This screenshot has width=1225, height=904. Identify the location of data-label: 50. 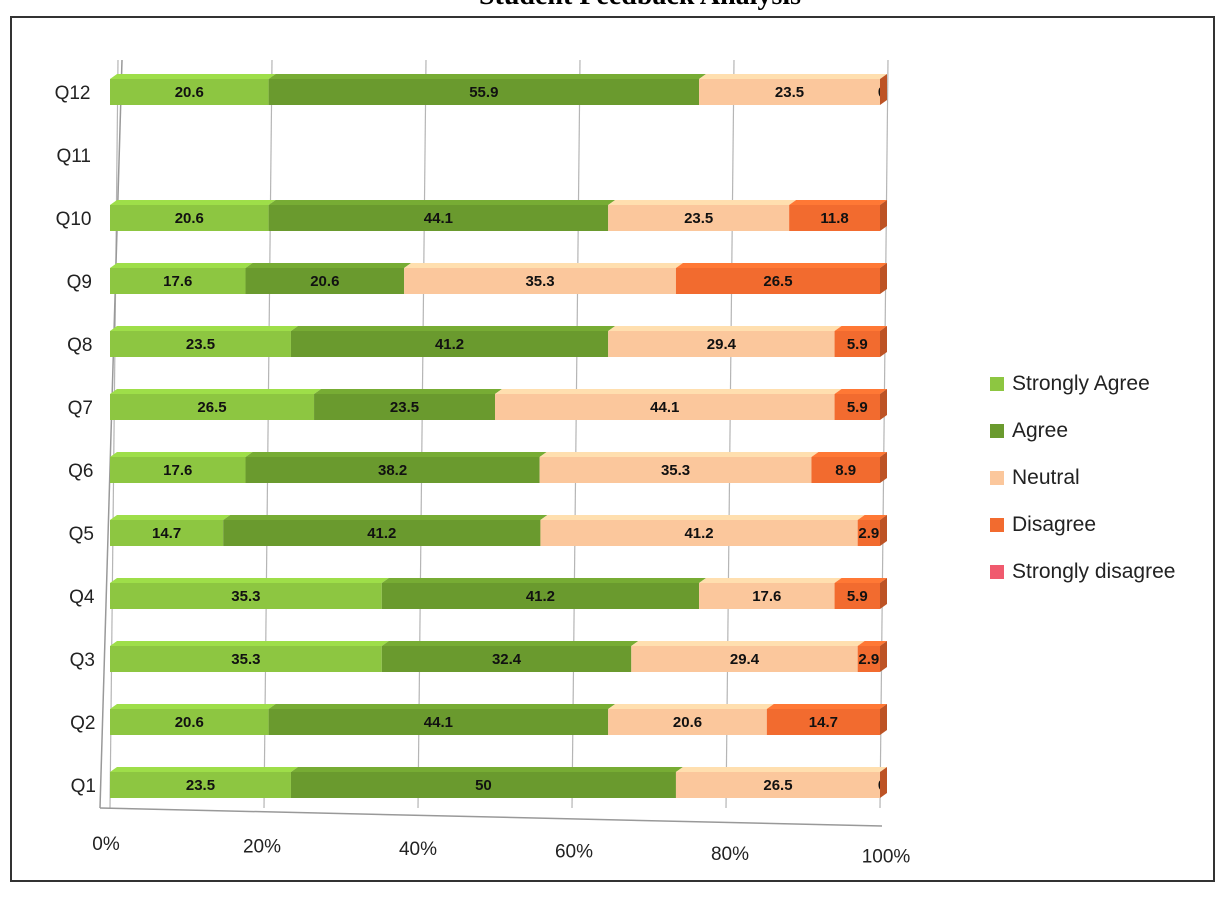
(483, 785).